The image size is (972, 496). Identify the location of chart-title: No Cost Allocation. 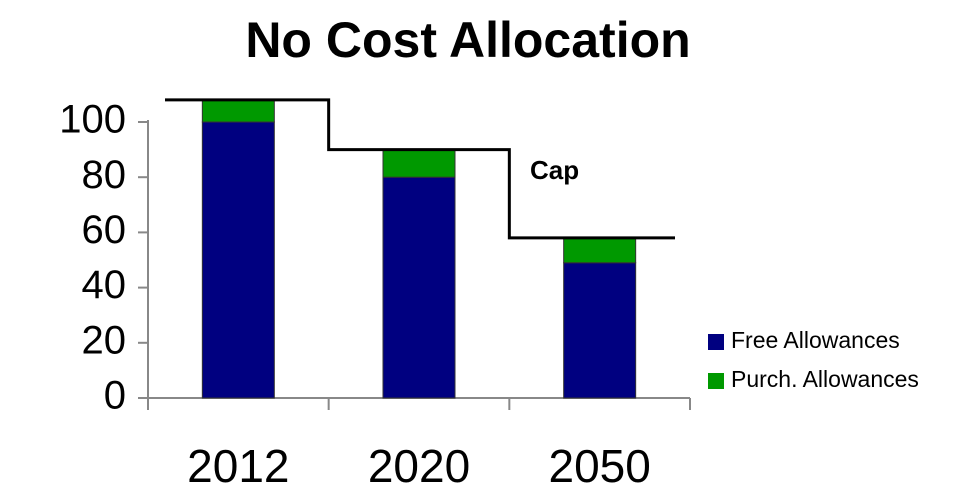
(467, 40).